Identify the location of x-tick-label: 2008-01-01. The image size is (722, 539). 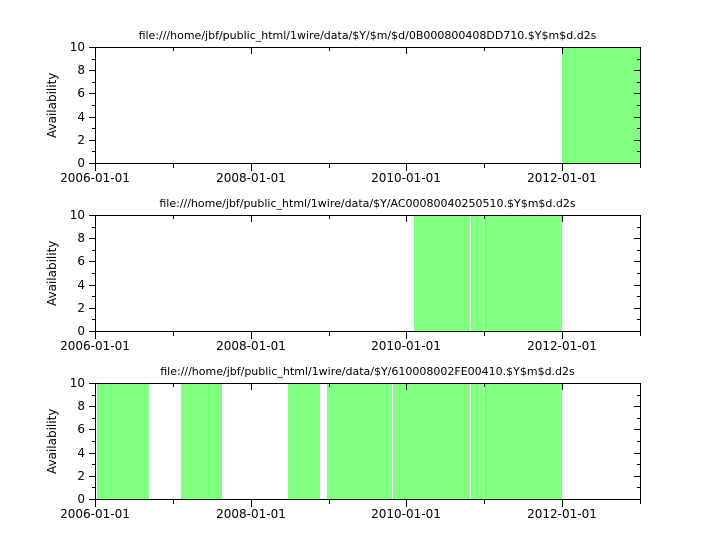
(251, 514).